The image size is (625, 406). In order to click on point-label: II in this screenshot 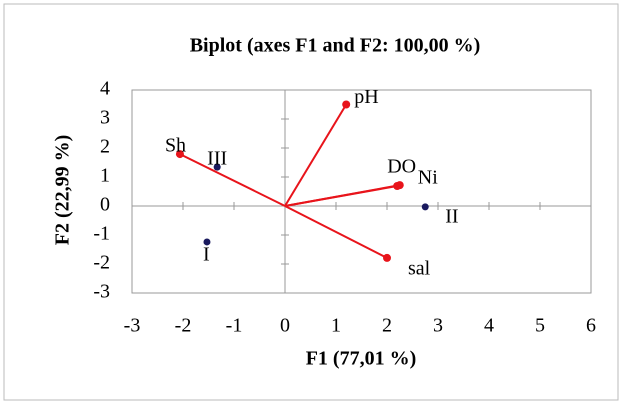, I will do `click(451, 216)`.